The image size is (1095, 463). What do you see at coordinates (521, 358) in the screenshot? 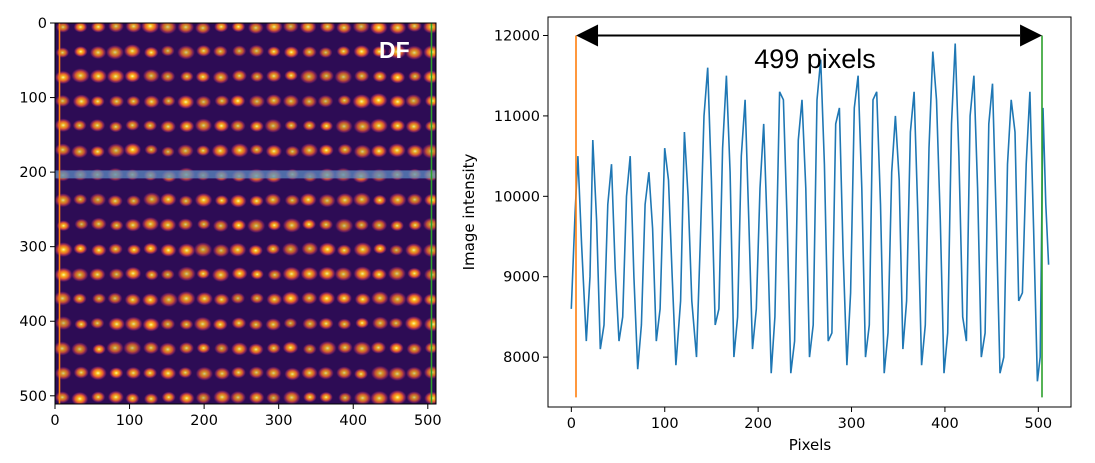
I see `profile-y-tick-label: 8000` at bounding box center [521, 358].